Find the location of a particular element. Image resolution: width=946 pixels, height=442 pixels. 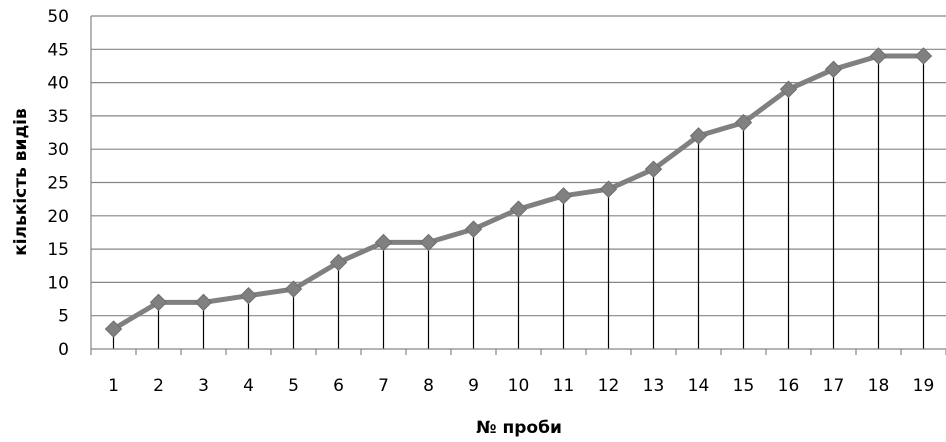

y-tick-label: 20 is located at coordinates (58, 217).